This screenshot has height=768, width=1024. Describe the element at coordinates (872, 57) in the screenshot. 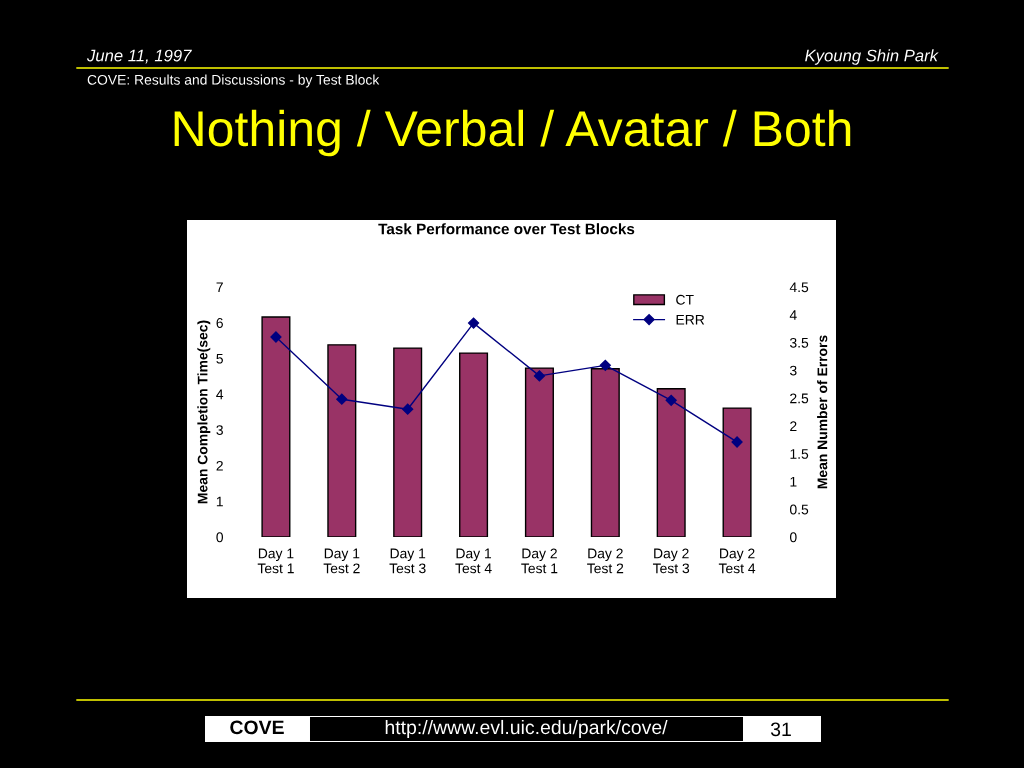

I see `text: Kyoung Shin Park` at that location.